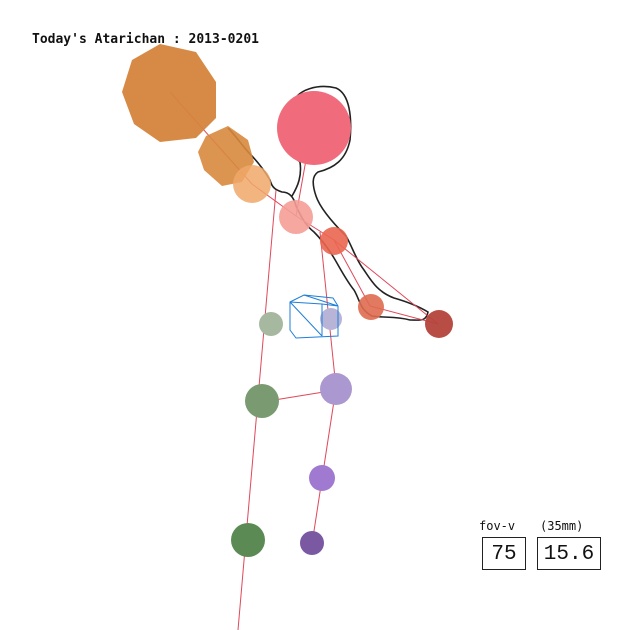 The image size is (629, 630). Describe the element at coordinates (497, 526) in the screenshot. I see `fov-label: fov-v` at that location.